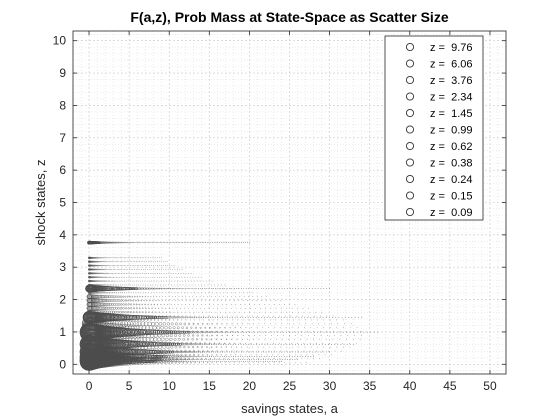 This screenshot has height=420, width=560. Describe the element at coordinates (170, 386) in the screenshot. I see `x-tick-label: 10` at that location.